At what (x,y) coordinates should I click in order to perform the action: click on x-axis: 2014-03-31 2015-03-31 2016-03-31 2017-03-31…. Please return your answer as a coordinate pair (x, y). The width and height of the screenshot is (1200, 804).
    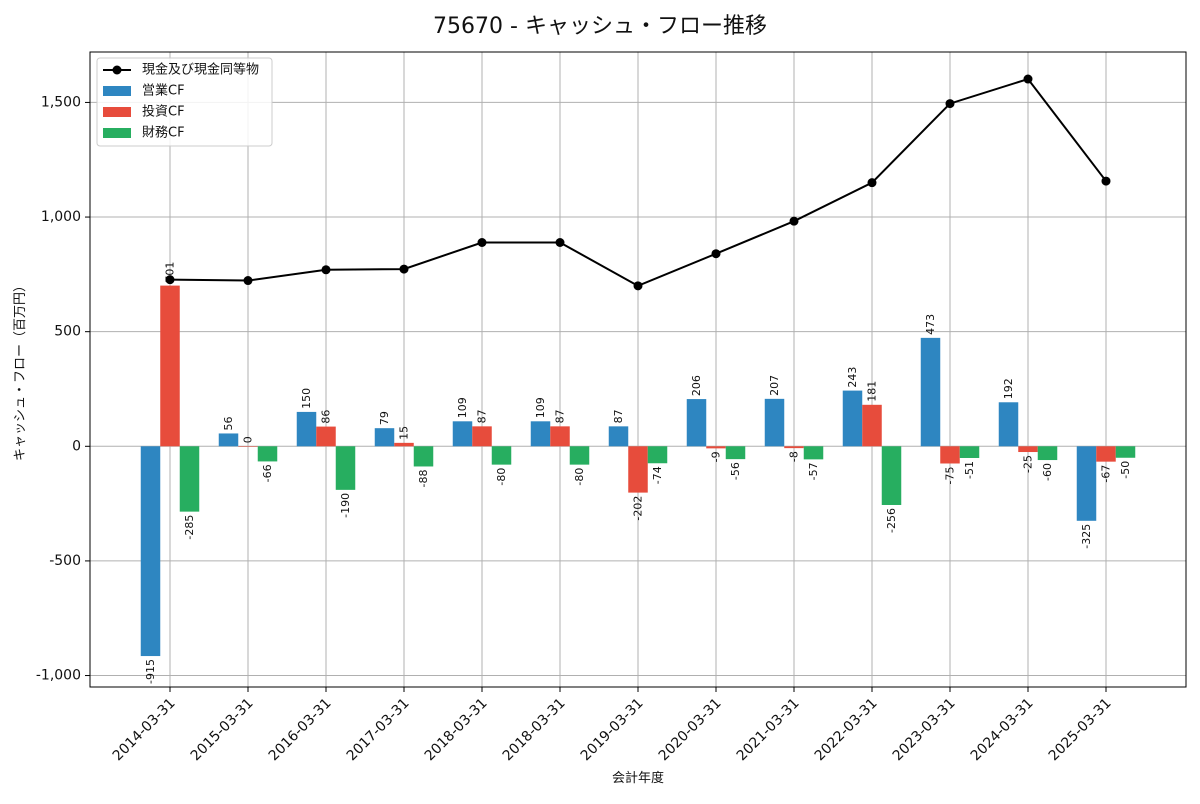
    Looking at the image, I should click on (612, 725).